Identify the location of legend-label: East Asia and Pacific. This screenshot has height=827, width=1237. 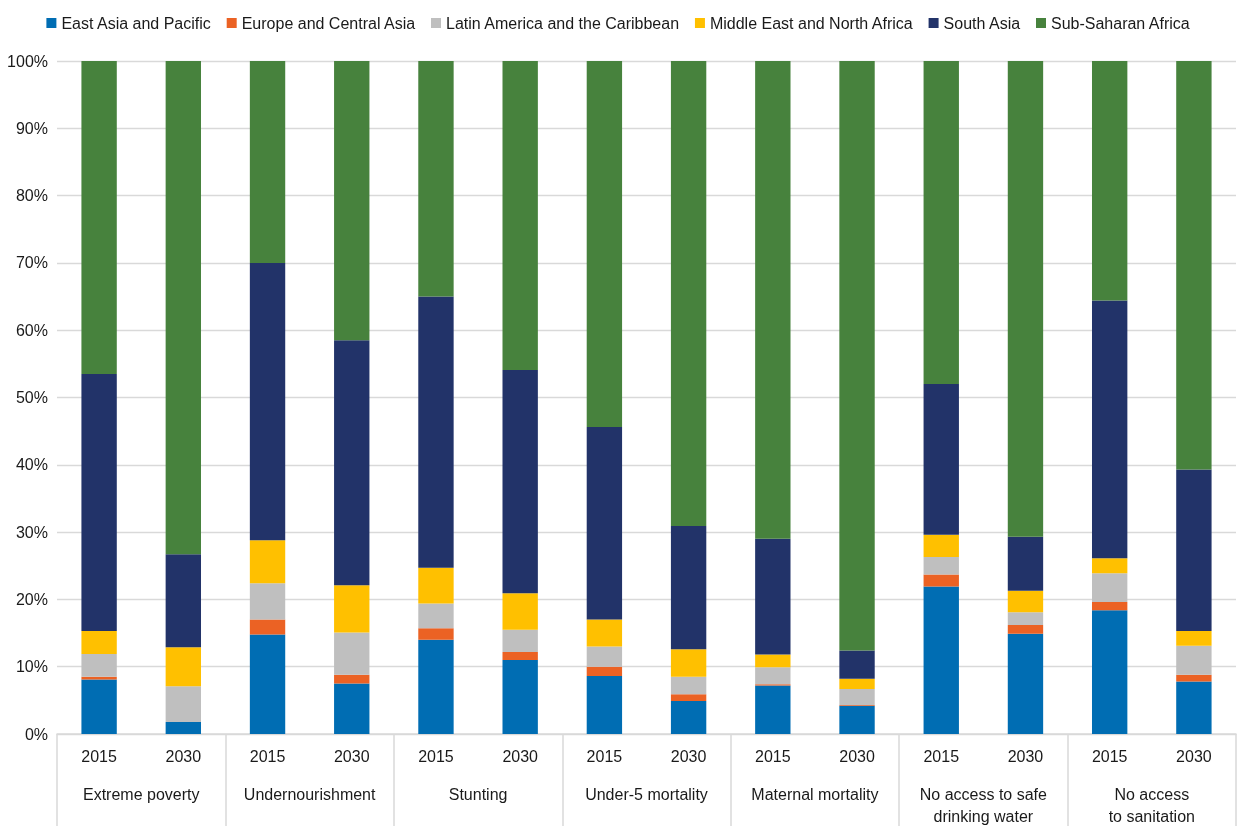
(136, 23).